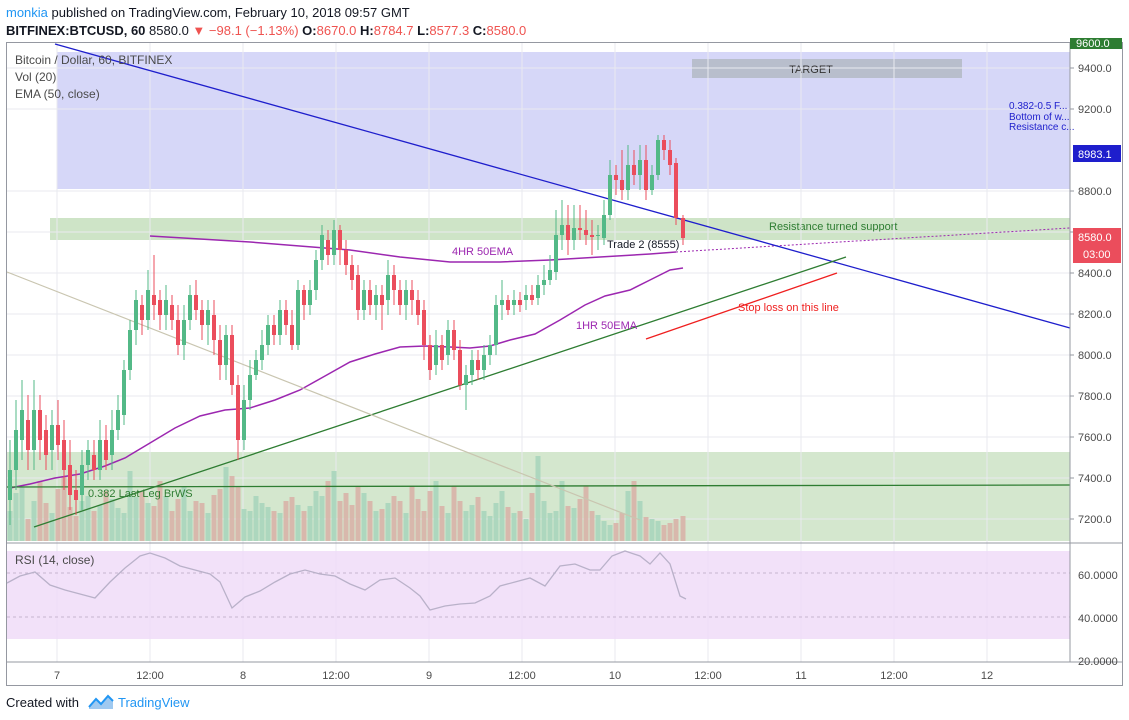  I want to click on legend-ema: EMA (50, close), so click(57, 94).